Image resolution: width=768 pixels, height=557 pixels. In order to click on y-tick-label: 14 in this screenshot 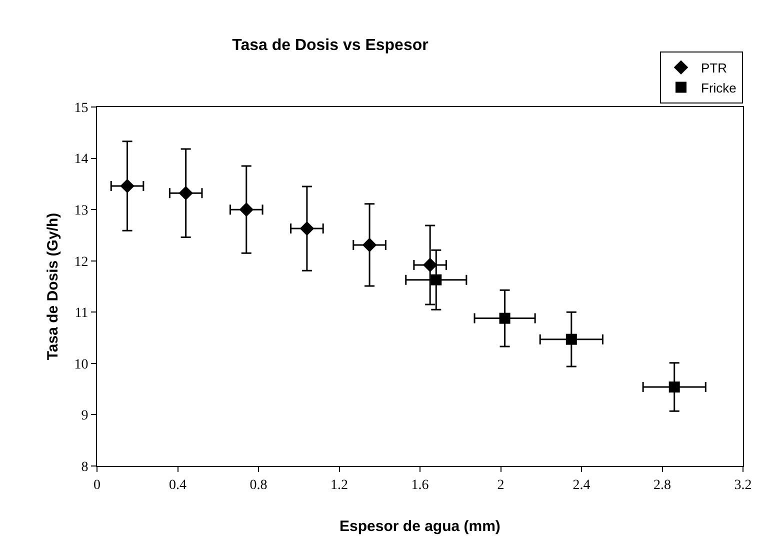, I will do `click(81, 160)`.